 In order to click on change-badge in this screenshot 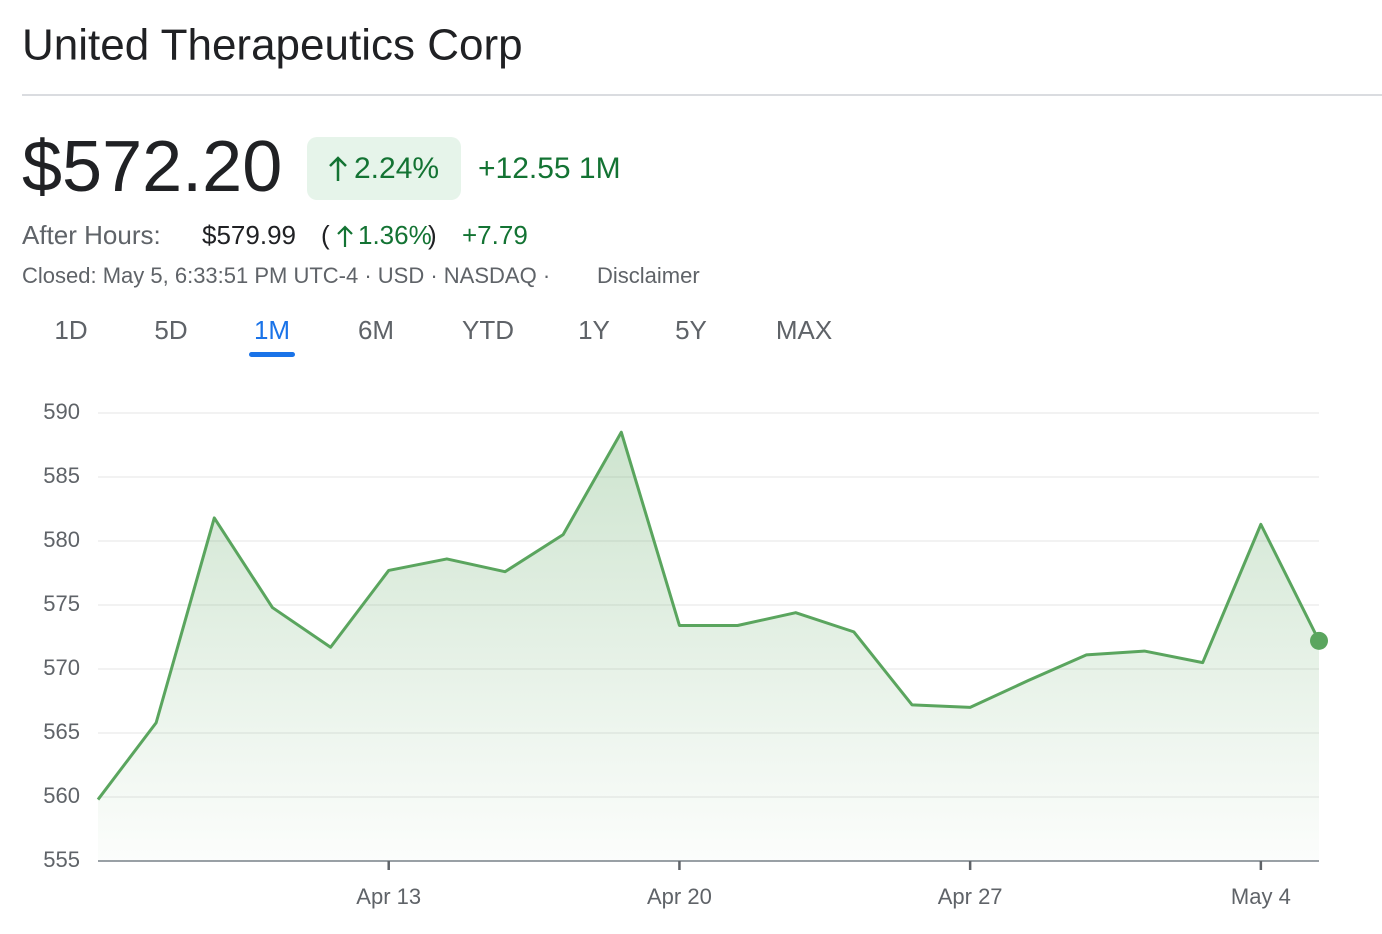, I will do `click(384, 168)`.